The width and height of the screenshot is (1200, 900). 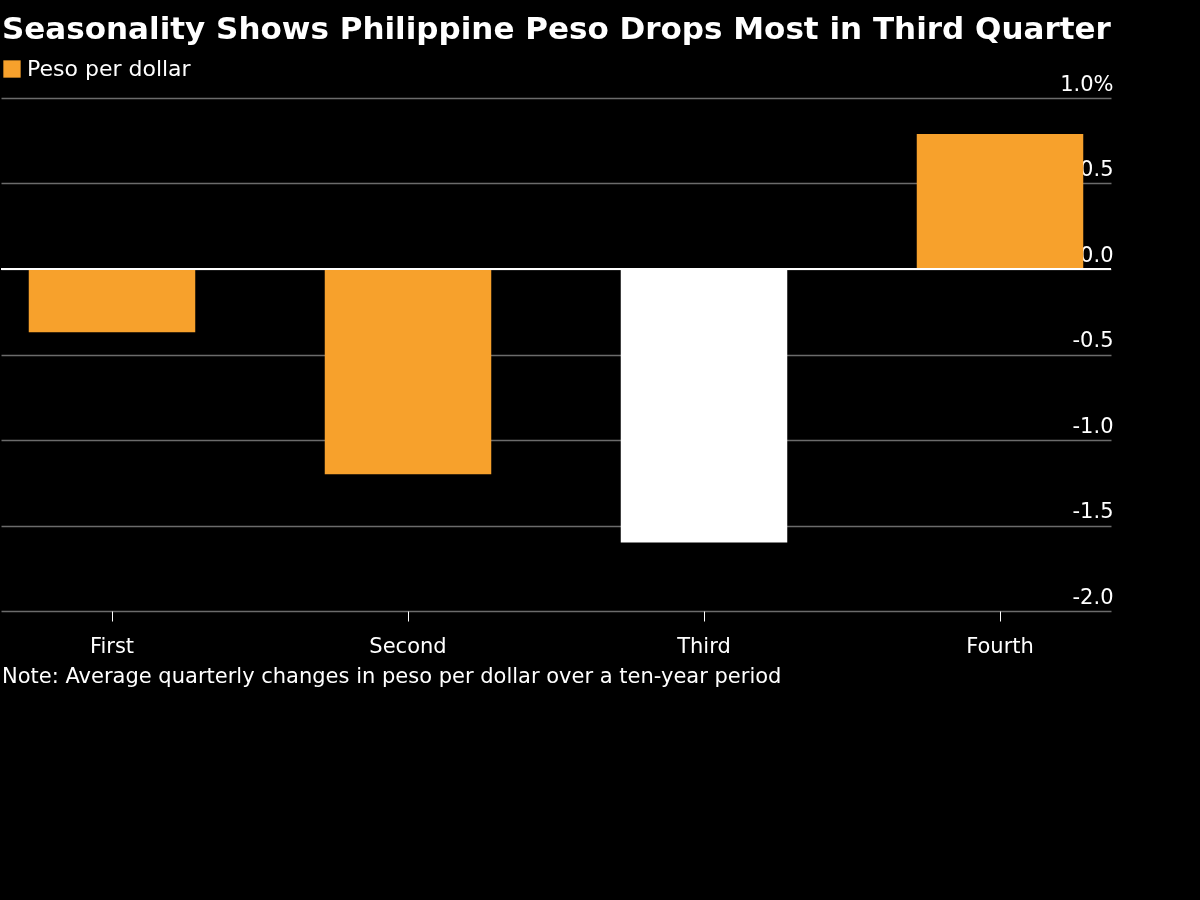 What do you see at coordinates (1093, 340) in the screenshot?
I see `y-tick-label: -0.5` at bounding box center [1093, 340].